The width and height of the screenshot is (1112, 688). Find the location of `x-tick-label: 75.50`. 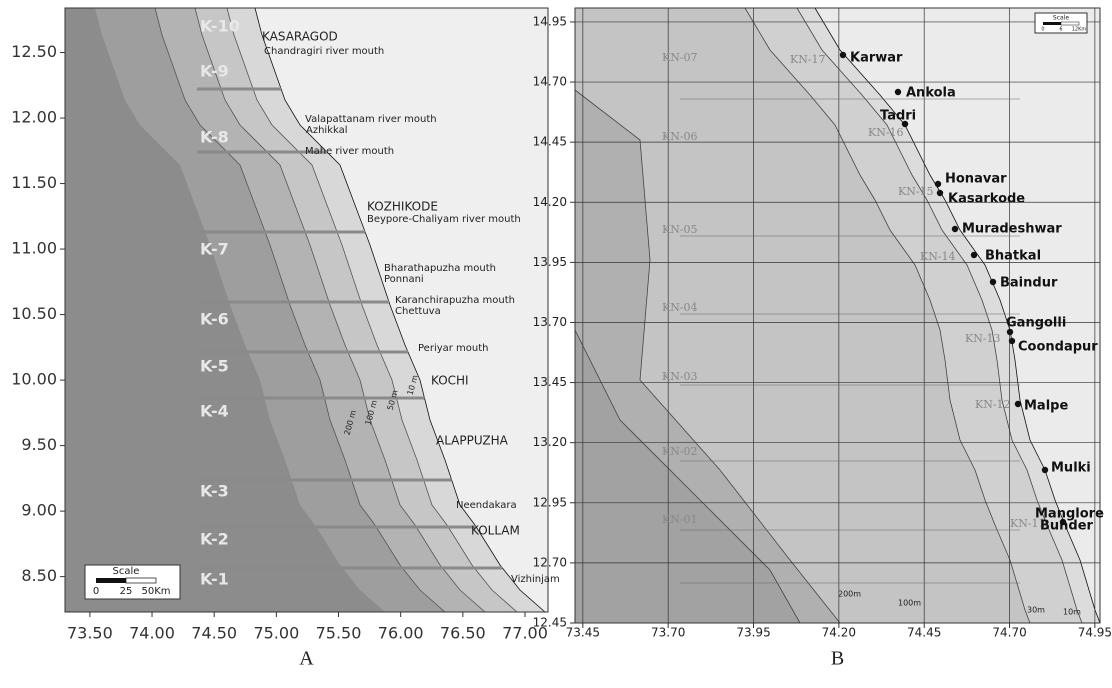

x-tick-label: 75.50 is located at coordinates (339, 633).